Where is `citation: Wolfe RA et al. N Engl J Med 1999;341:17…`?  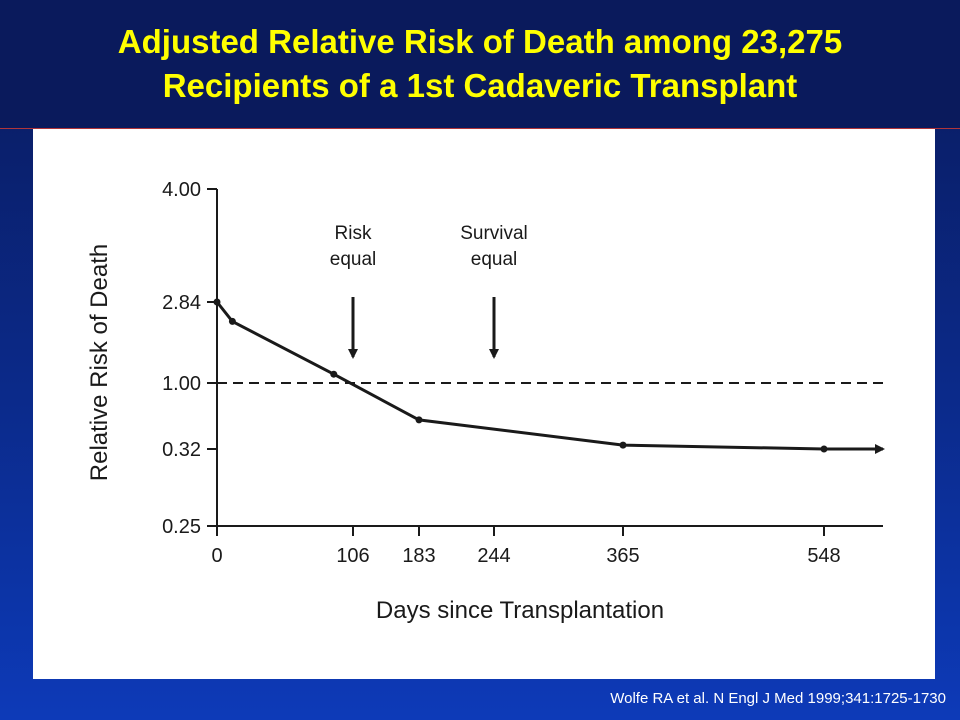
citation: Wolfe RA et al. N Engl J Med 1999;341:17… is located at coordinates (778, 698).